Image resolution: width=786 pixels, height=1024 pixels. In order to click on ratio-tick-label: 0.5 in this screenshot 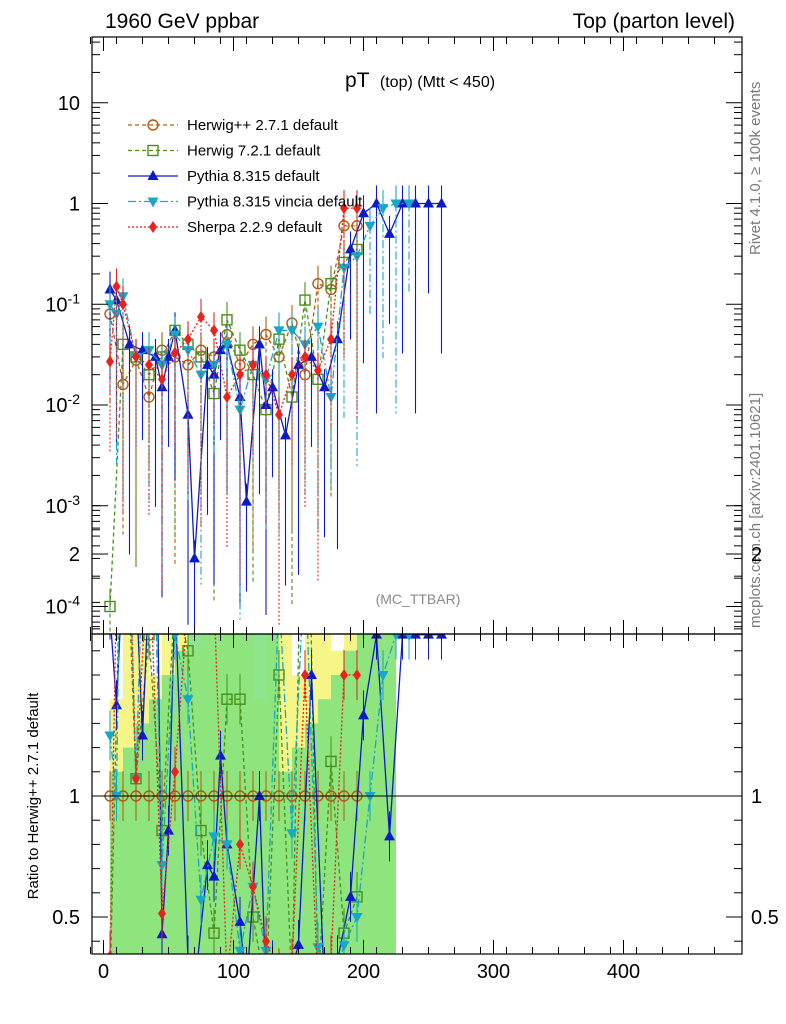, I will do `click(66, 918)`.